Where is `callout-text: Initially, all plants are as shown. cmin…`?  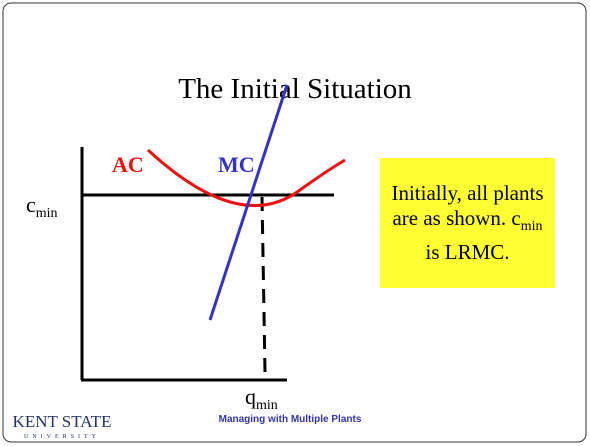
callout-text: Initially, all plants are as shown. cmin… is located at coordinates (467, 222).